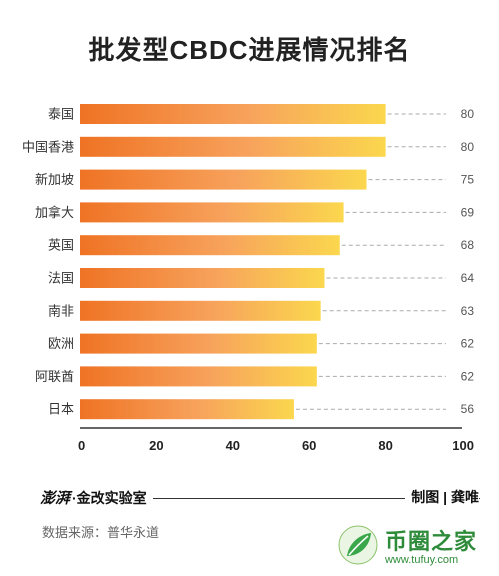  I want to click on value-label: 56, so click(468, 409).